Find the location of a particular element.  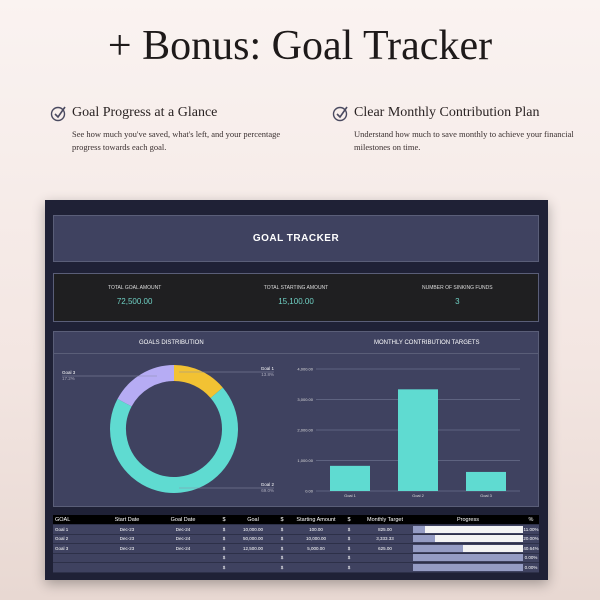

column-header: Progress is located at coordinates (467, 519).